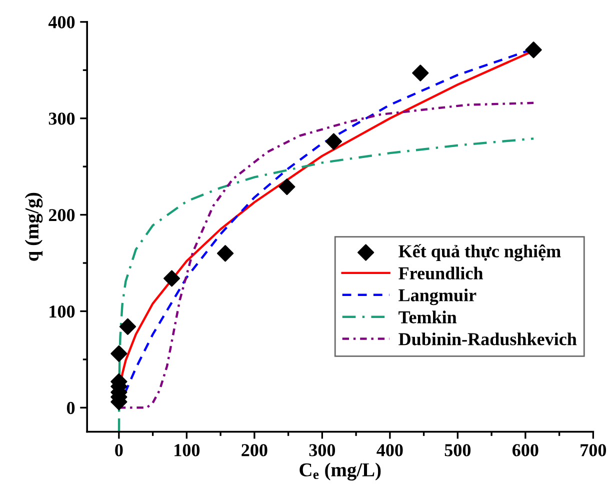 The height and width of the screenshot is (498, 609). Describe the element at coordinates (322, 450) in the screenshot. I see `x-tick-label: 300` at that location.